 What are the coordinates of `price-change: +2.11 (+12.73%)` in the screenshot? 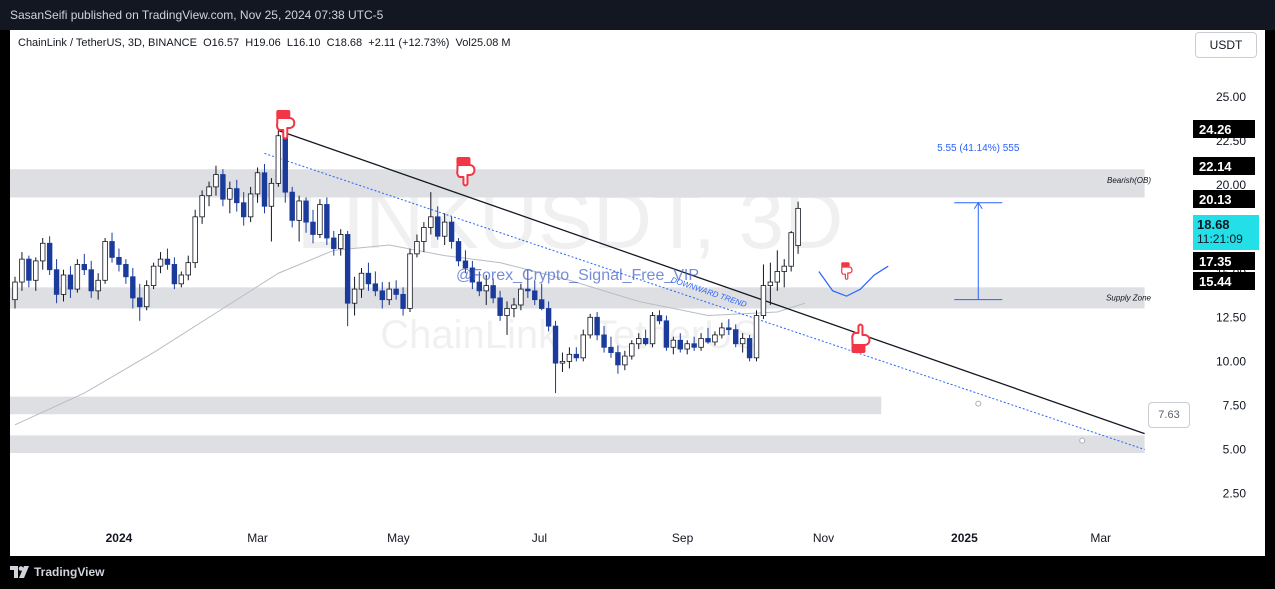 It's located at (409, 43).